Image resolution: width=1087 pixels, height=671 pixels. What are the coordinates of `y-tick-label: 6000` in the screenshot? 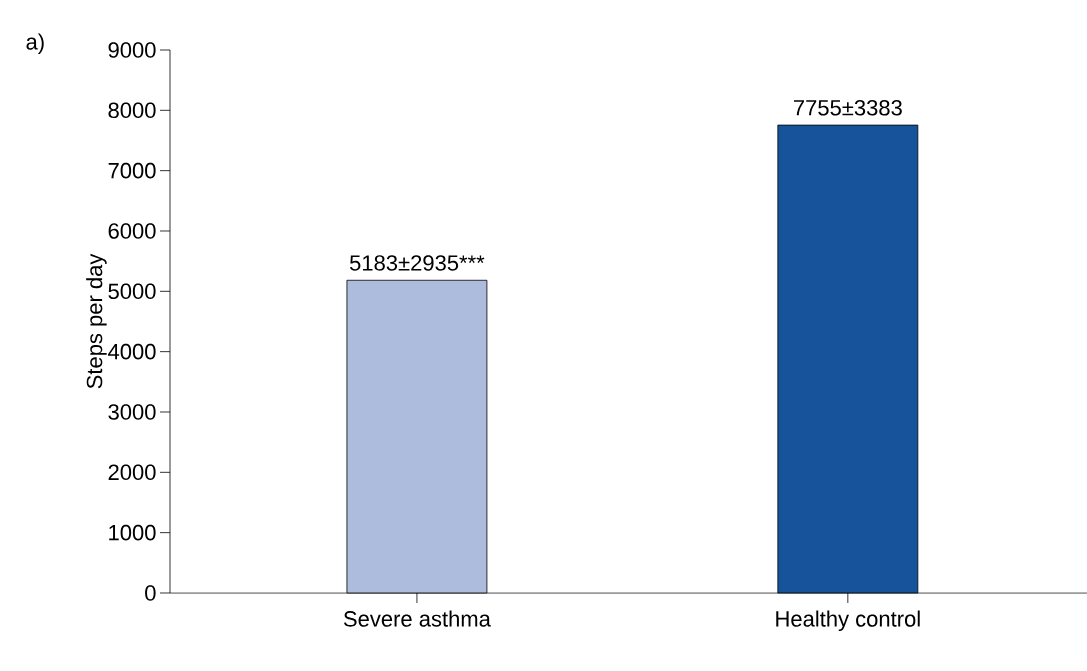 It's located at (132, 231).